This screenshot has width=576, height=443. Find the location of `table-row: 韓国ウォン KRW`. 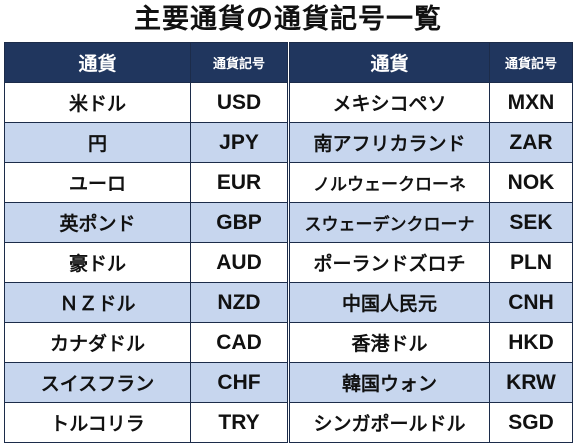

table-row: 韓国ウォン KRW is located at coordinates (431, 382).